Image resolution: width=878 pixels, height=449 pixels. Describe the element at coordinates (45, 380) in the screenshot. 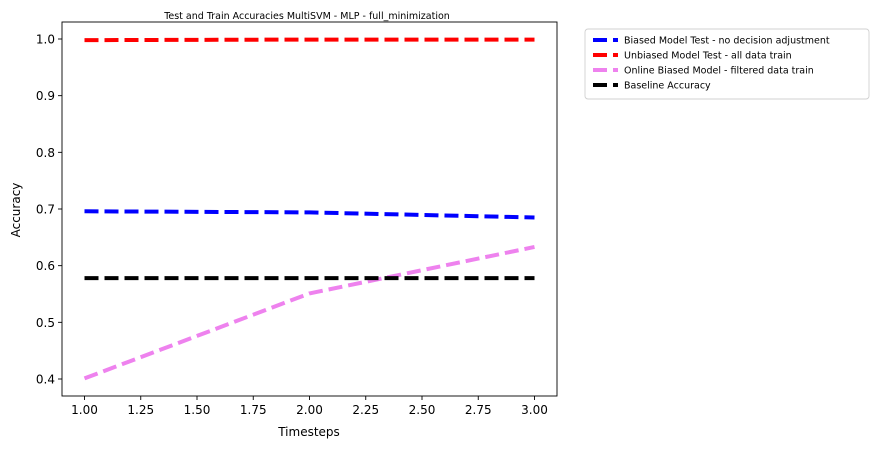

I see `y-tick-label: 0.4` at that location.